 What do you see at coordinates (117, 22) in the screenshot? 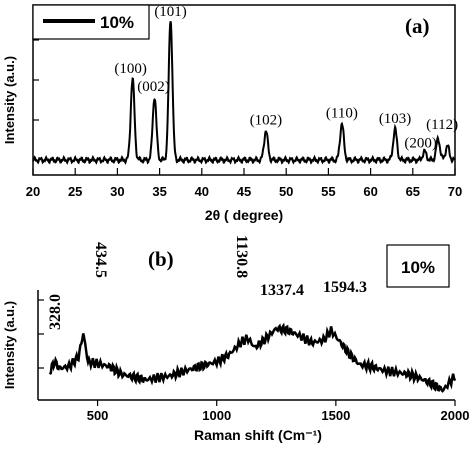
I see `xrd-legend-label: 10%` at bounding box center [117, 22].